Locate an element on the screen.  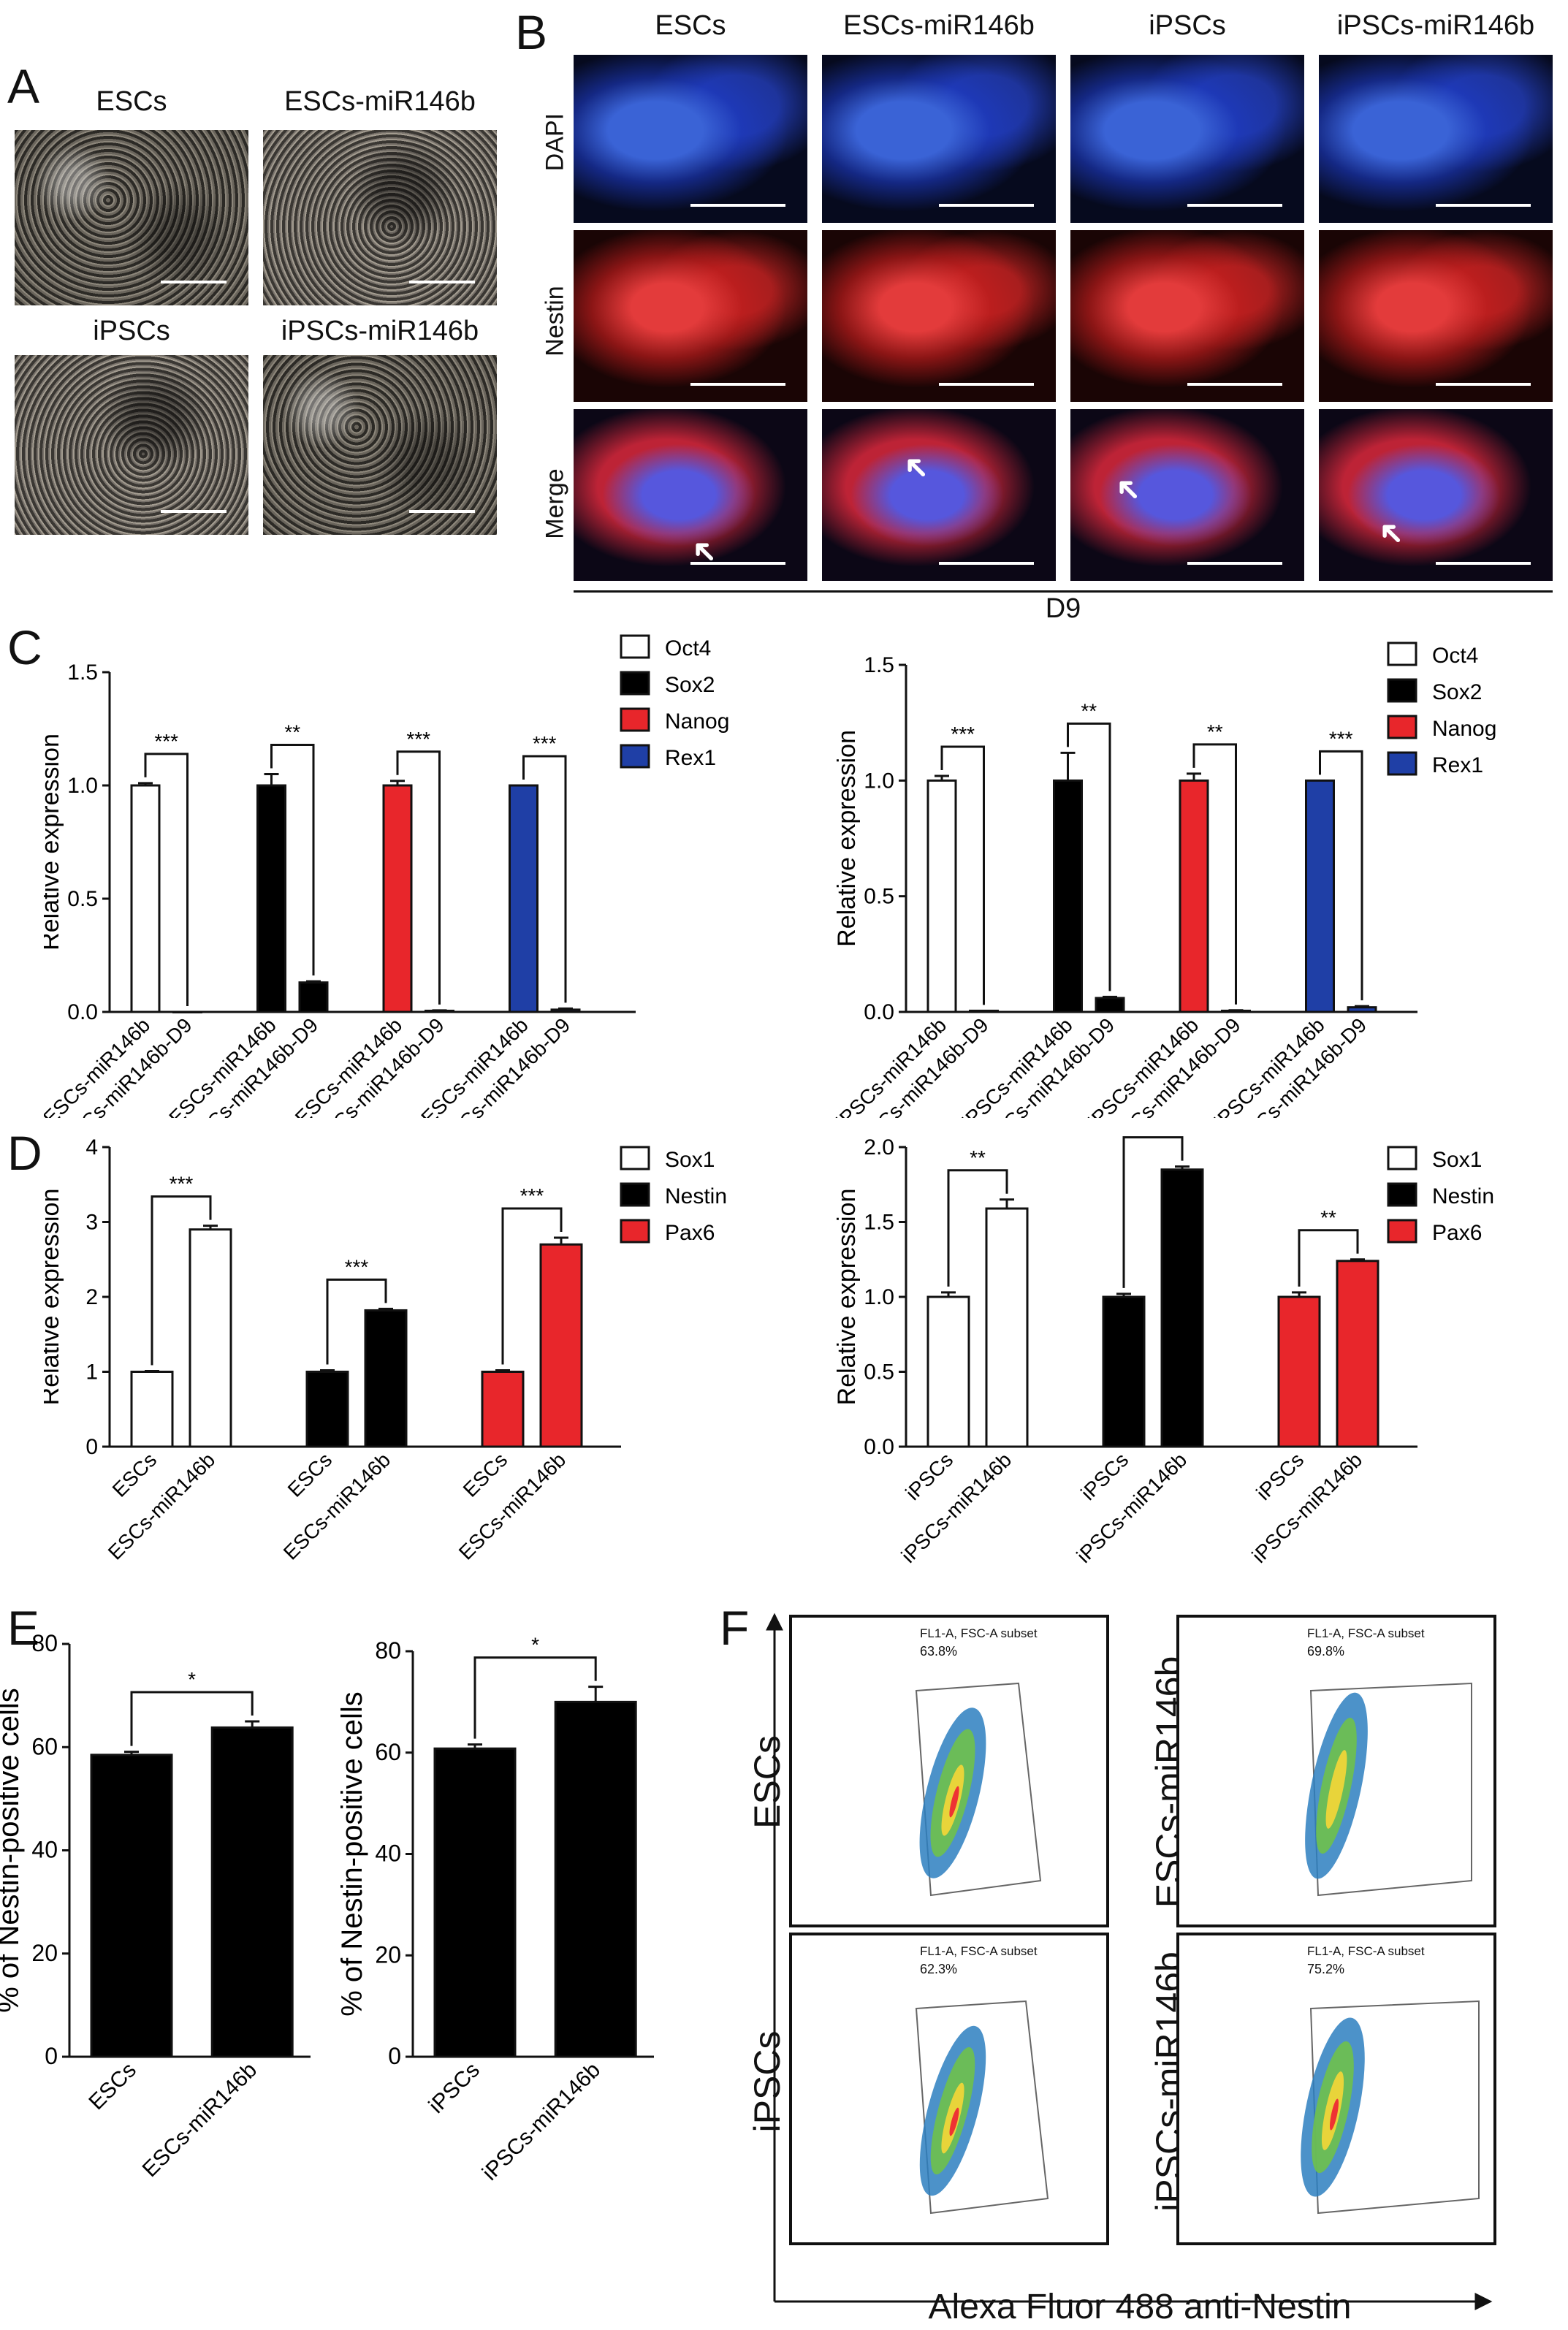
legend-label: Oct4 is located at coordinates (1455, 656).